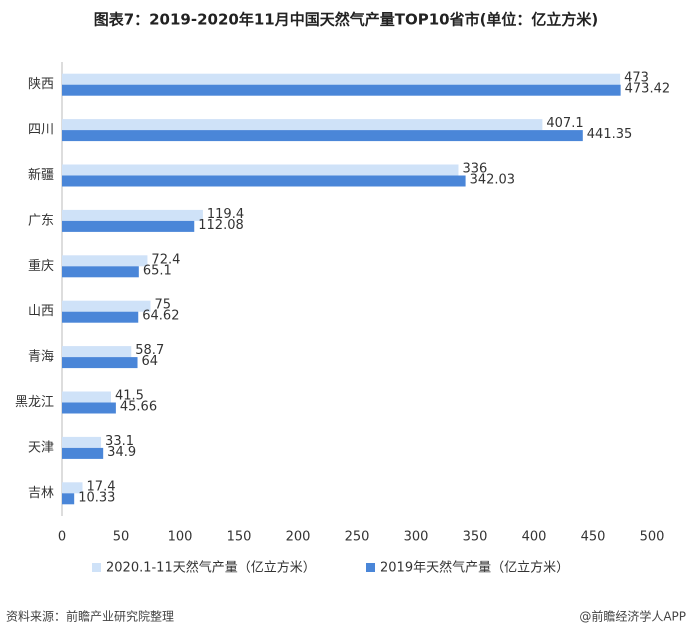 The image size is (692, 638). I want to click on value-label: 473.42, so click(648, 89).